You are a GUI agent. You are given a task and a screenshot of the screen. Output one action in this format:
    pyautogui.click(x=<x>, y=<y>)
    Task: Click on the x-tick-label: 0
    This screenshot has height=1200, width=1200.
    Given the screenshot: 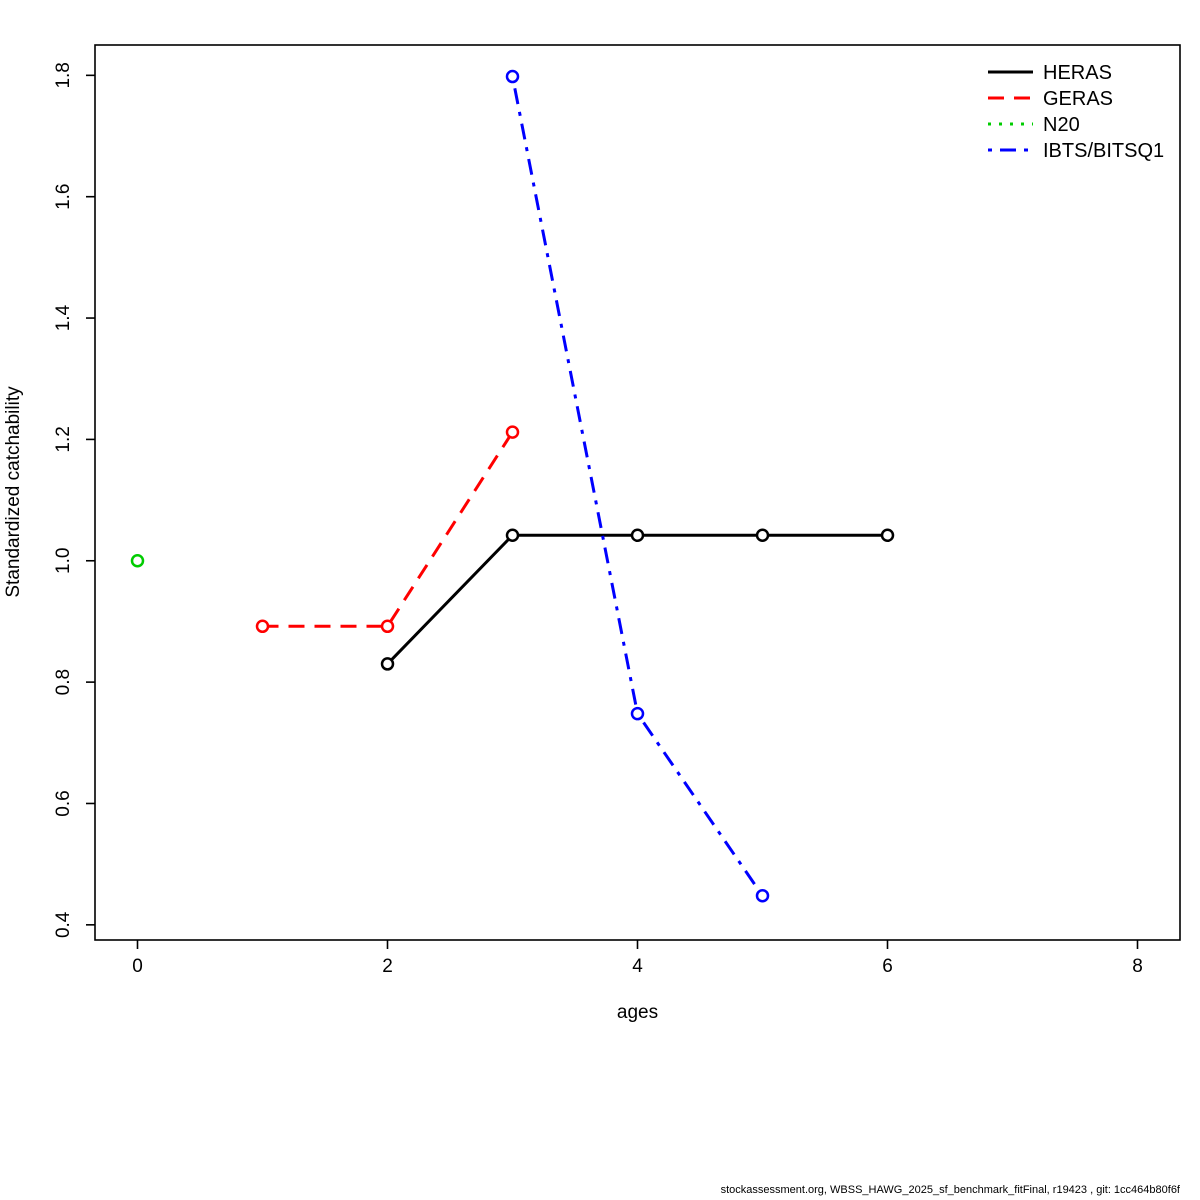 What is the action you would take?
    pyautogui.click(x=137, y=966)
    